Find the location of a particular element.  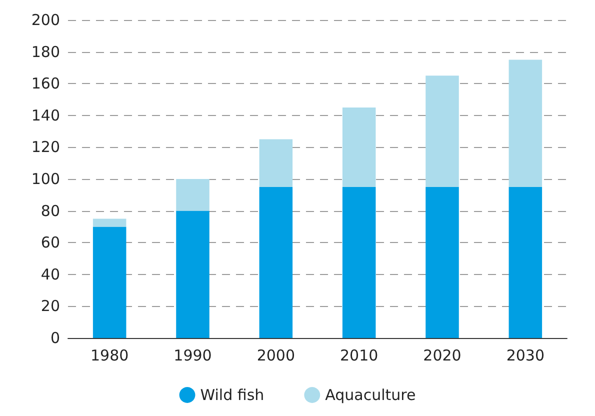

x-tick-label: 2030 is located at coordinates (525, 355).